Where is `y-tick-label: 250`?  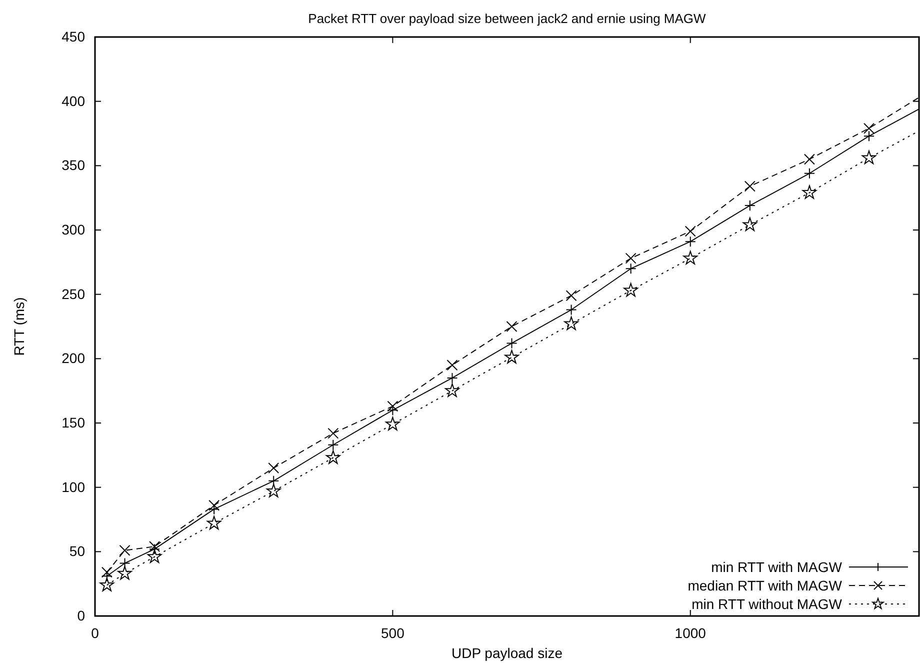
y-tick-label: 250 is located at coordinates (74, 294).